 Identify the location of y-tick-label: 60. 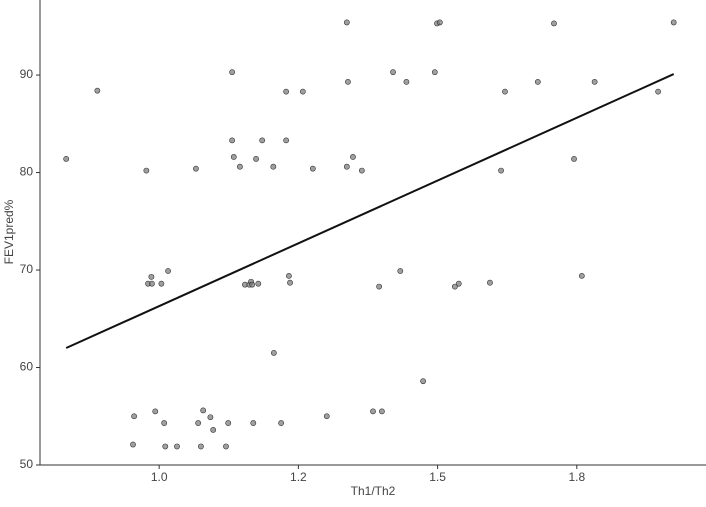
(27, 367).